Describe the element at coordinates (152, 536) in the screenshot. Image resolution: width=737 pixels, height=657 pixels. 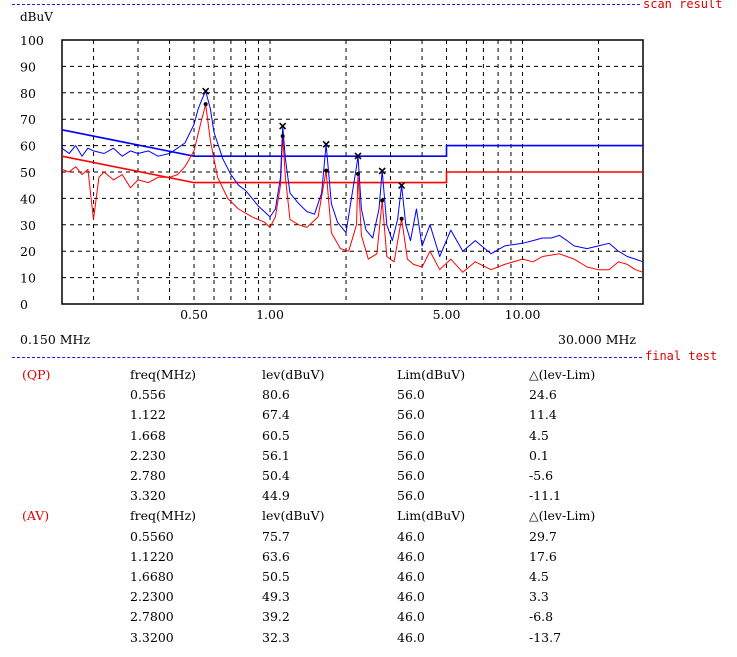
I see `table-cell: 0.5560` at that location.